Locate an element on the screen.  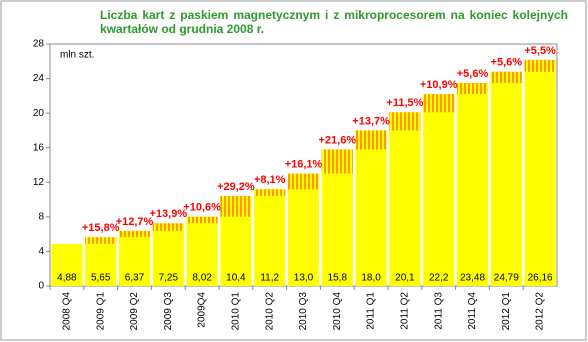
value-label: 23,48 is located at coordinates (472, 278).